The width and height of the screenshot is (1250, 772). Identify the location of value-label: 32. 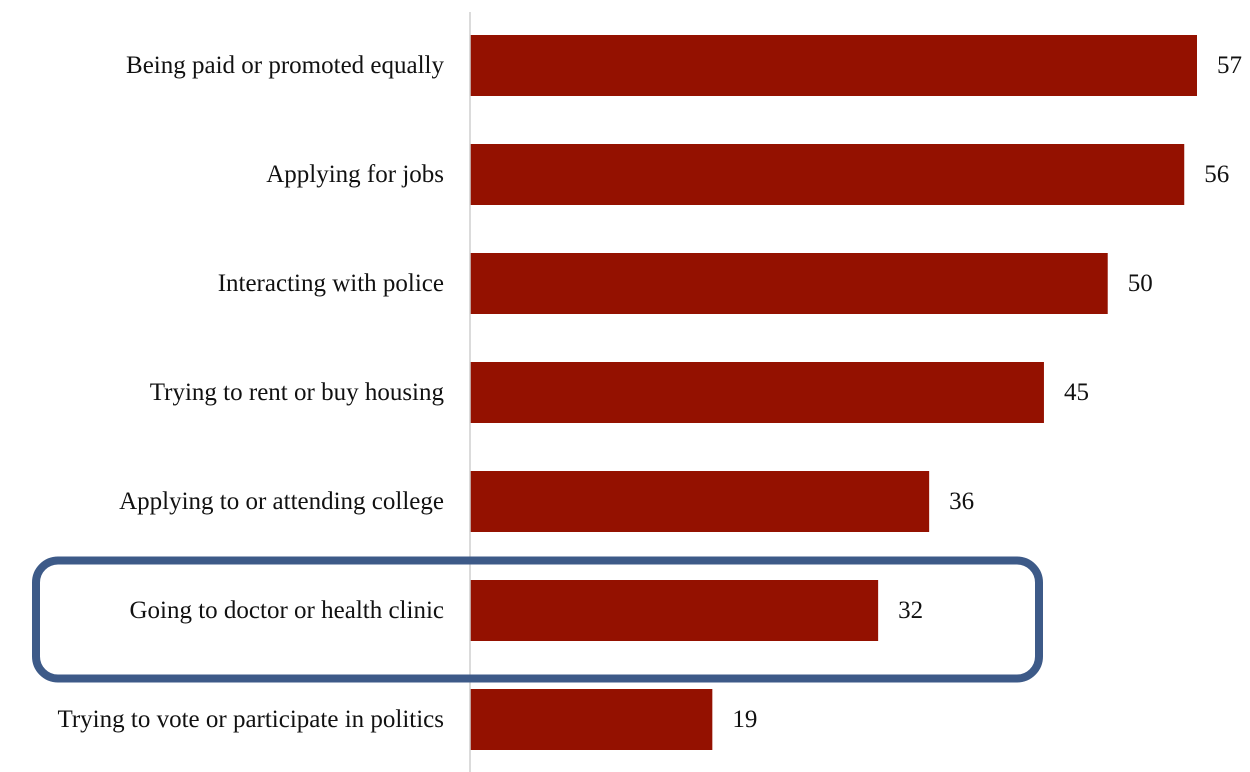
(910, 610).